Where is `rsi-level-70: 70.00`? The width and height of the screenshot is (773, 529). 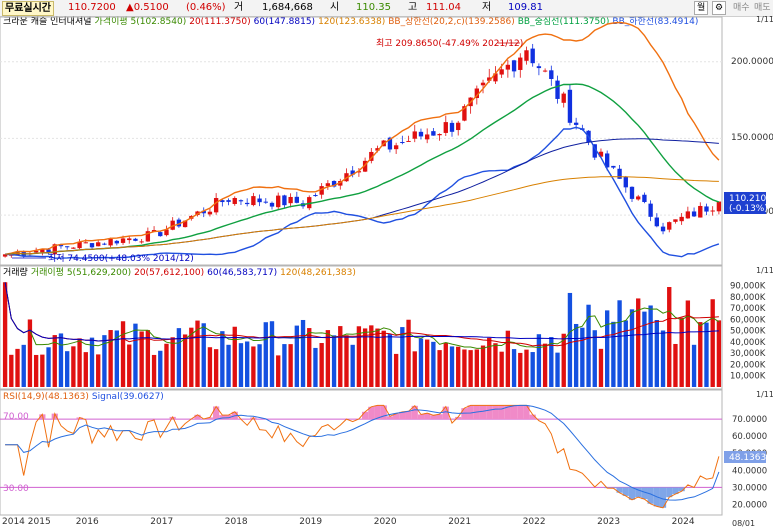 rsi-level-70: 70.00 is located at coordinates (16, 417).